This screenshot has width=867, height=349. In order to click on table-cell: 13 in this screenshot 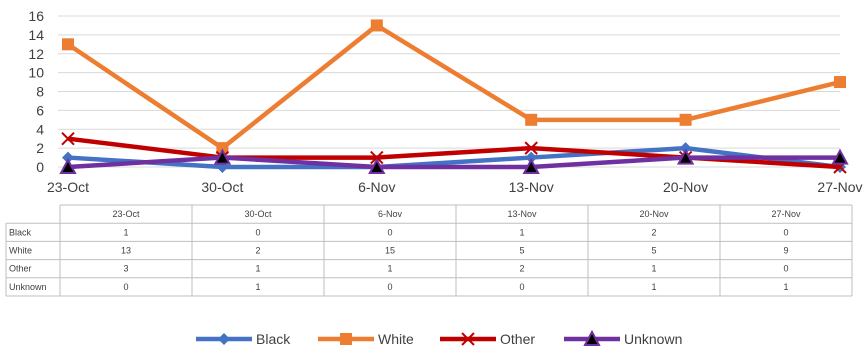, I will do `click(126, 251)`.